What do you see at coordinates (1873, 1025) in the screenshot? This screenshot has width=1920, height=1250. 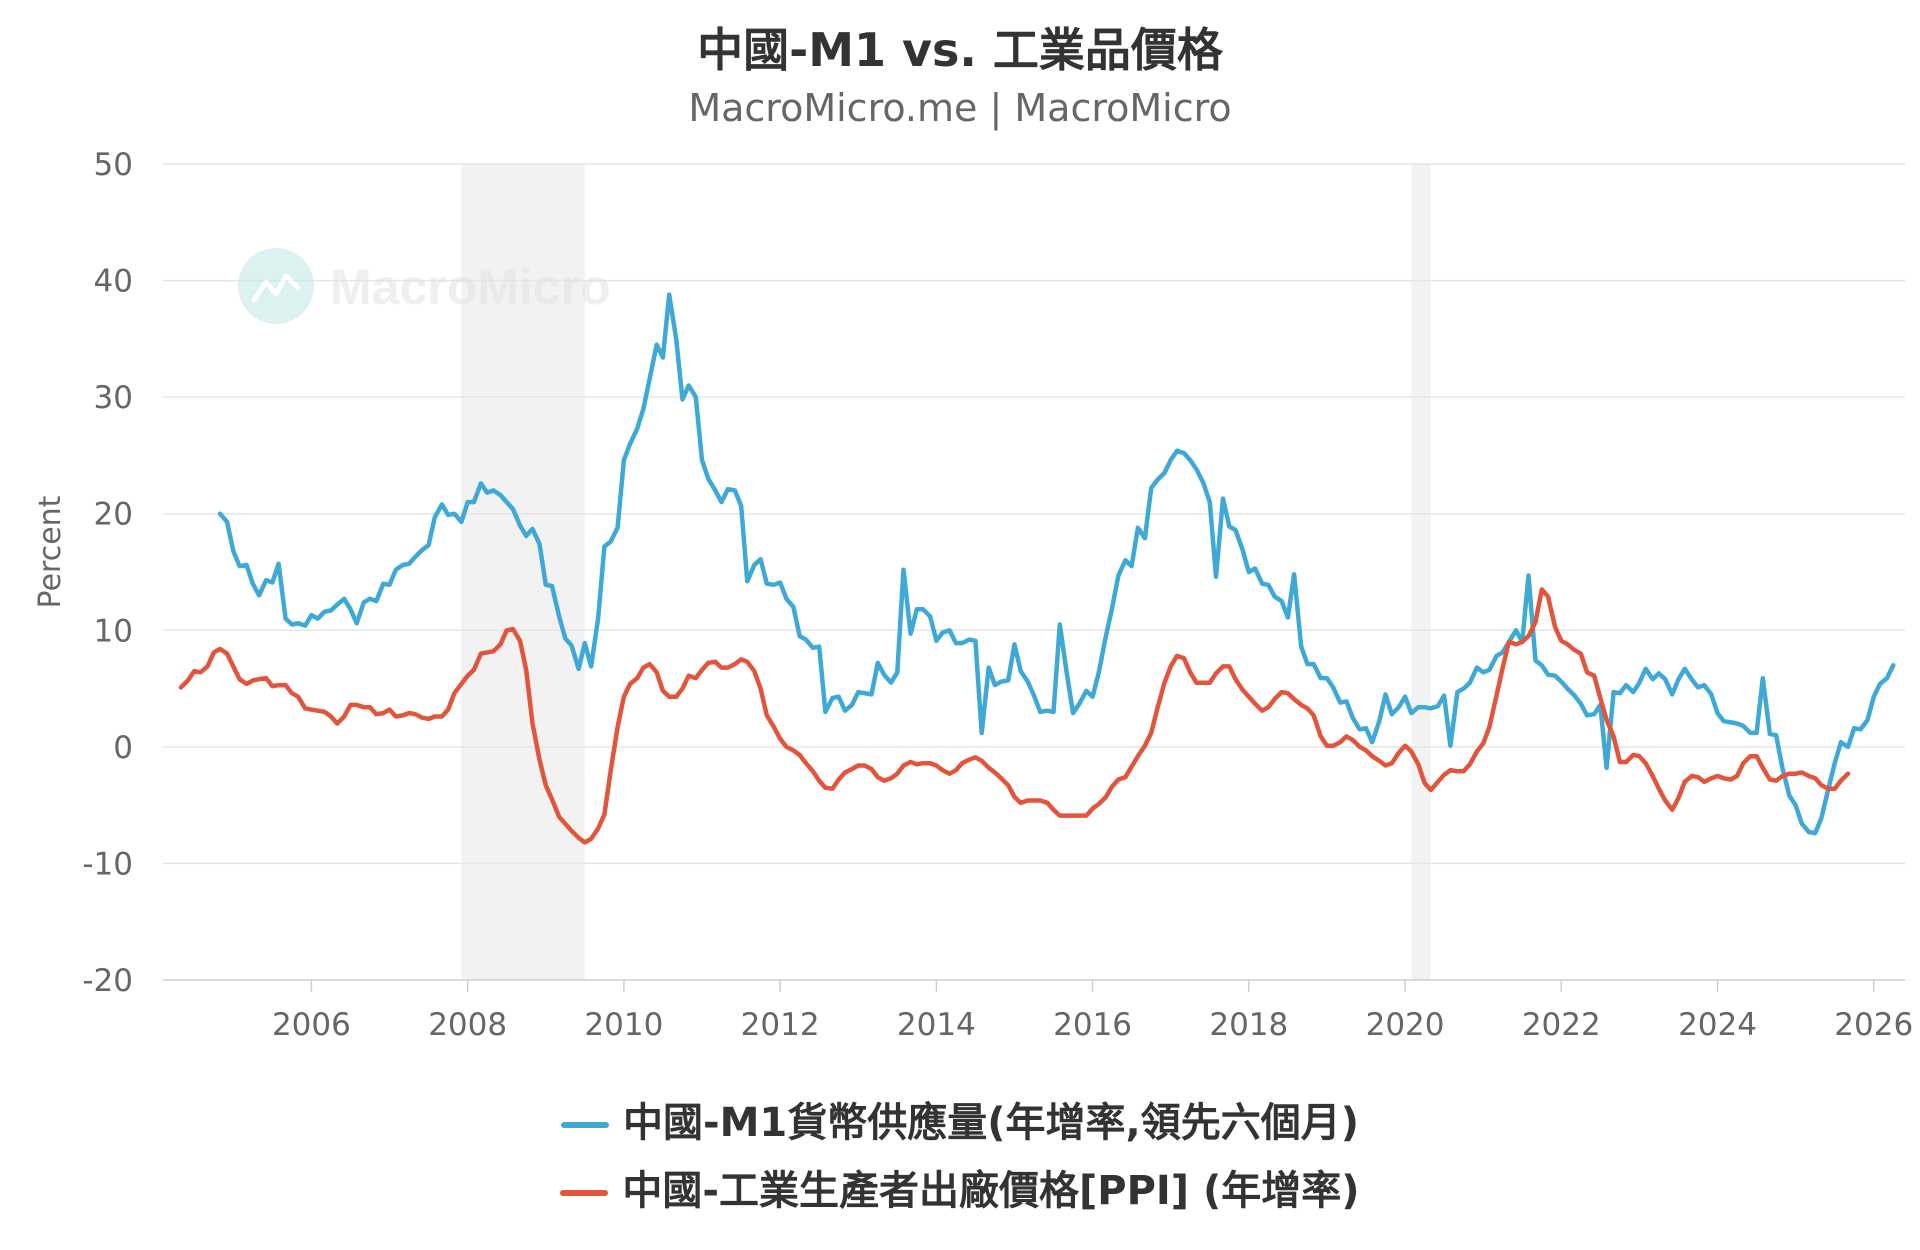 I see `x-tick-label: 2026` at bounding box center [1873, 1025].